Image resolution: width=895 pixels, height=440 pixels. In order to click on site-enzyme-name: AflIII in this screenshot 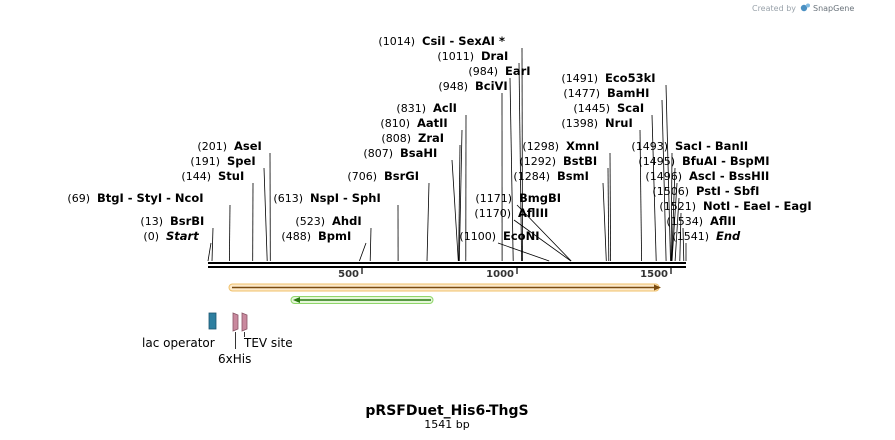, I will do `click(533, 213)`.